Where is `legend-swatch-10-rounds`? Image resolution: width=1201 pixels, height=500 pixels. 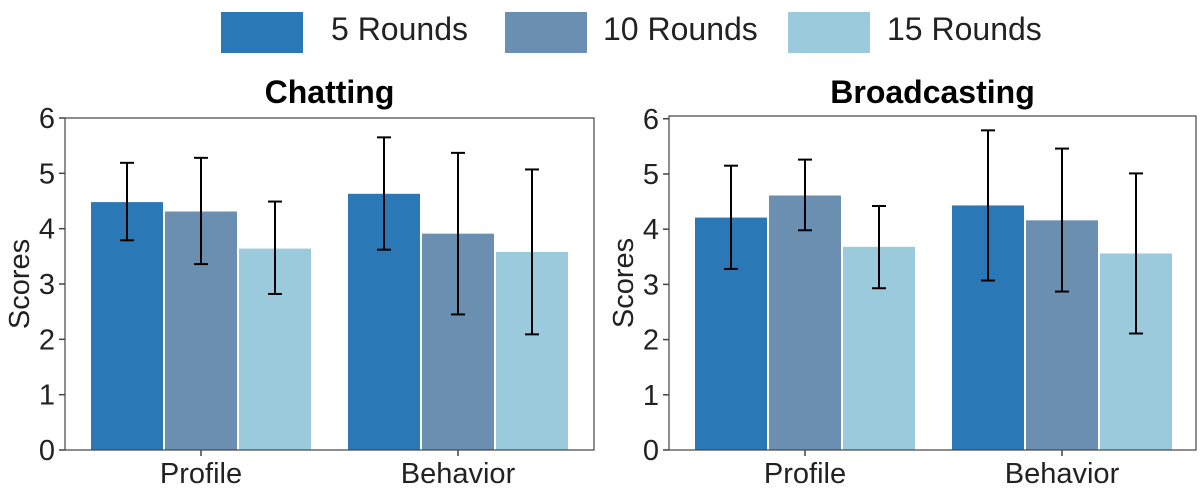 legend-swatch-10-rounds is located at coordinates (546, 32).